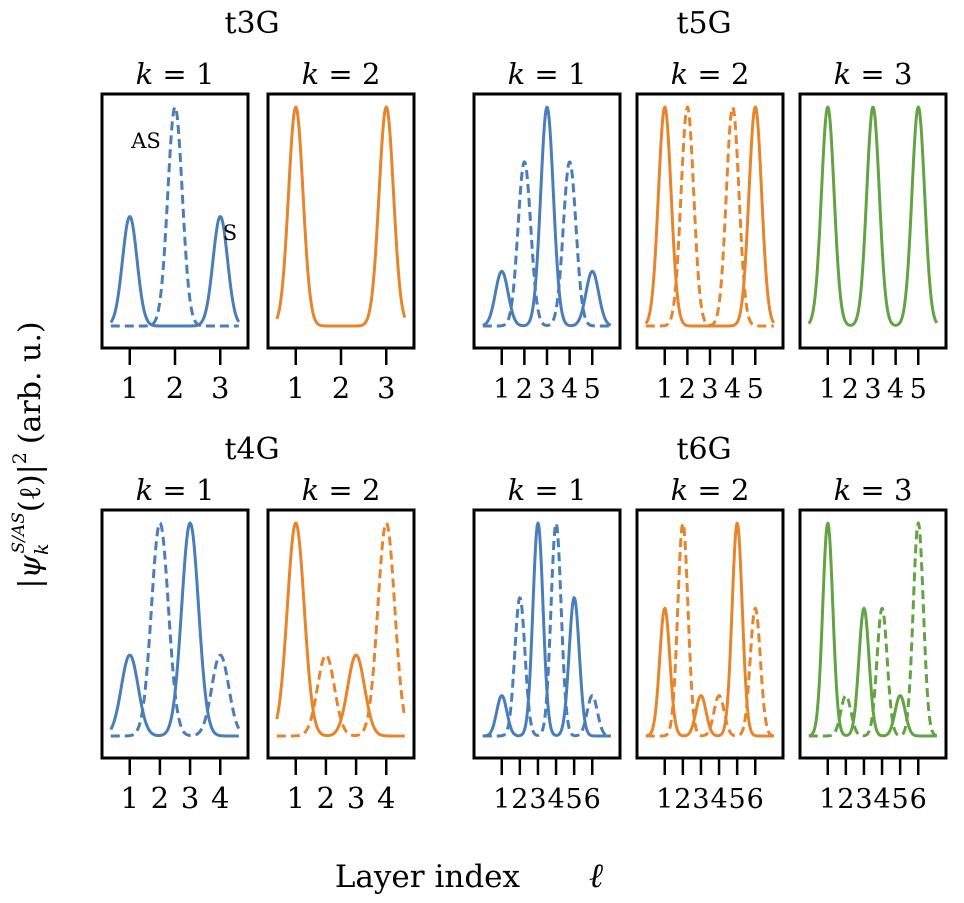 The height and width of the screenshot is (903, 964). Describe the element at coordinates (555, 799) in the screenshot. I see `tick-label-t6G-k1-4: 4` at that location.